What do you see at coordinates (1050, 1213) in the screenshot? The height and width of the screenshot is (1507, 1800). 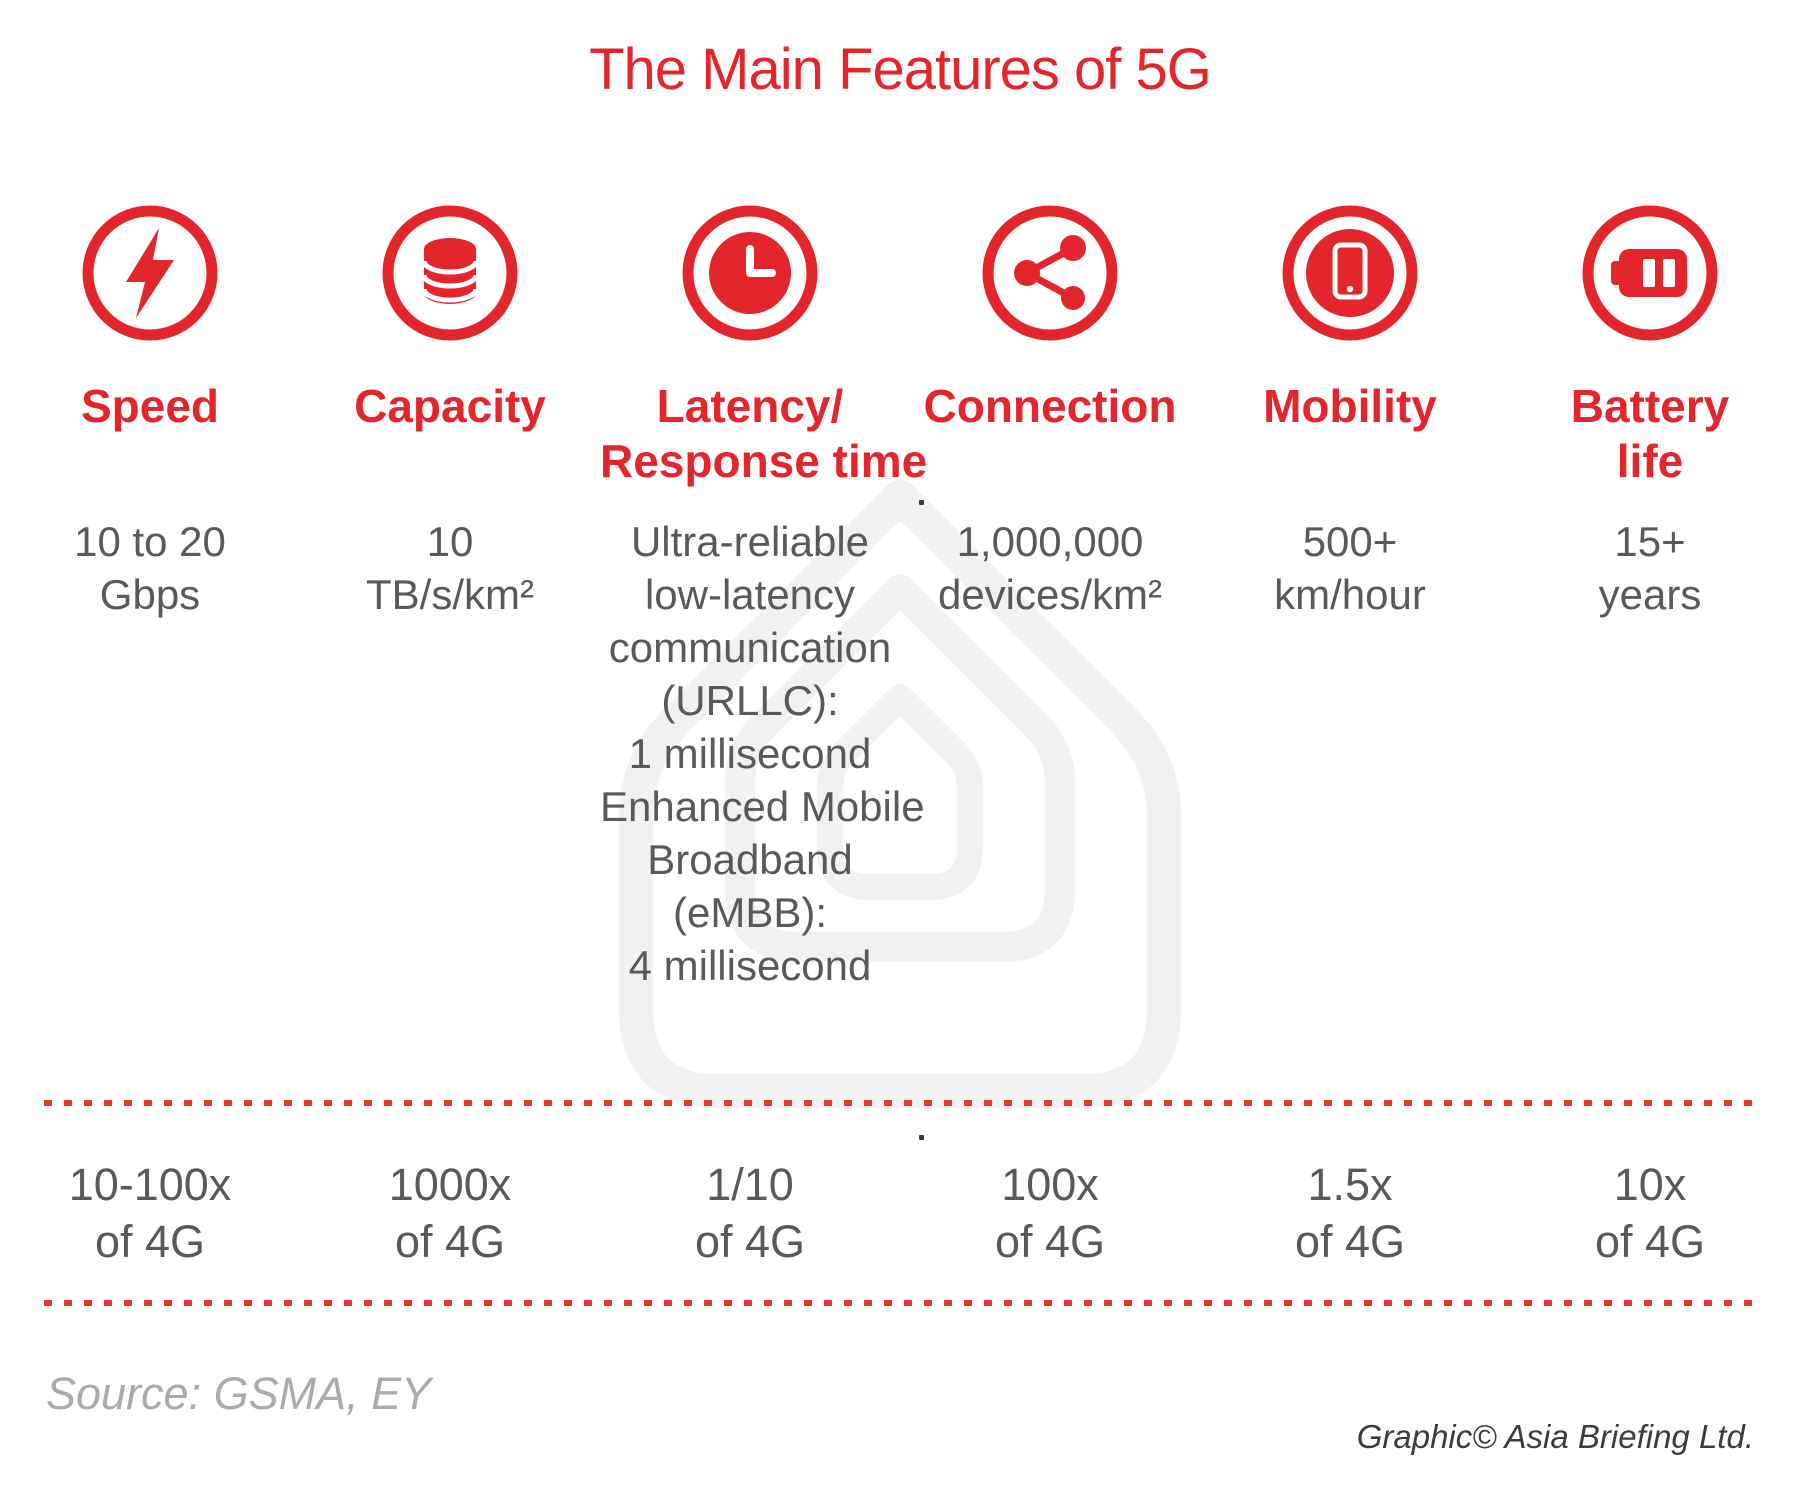 I see `comparison-item: 100x of 4G` at bounding box center [1050, 1213].